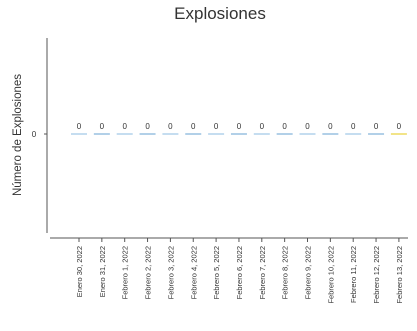 This screenshot has height=331, width=417. What do you see at coordinates (34, 134) in the screenshot?
I see `y-tick-label: 0` at bounding box center [34, 134].